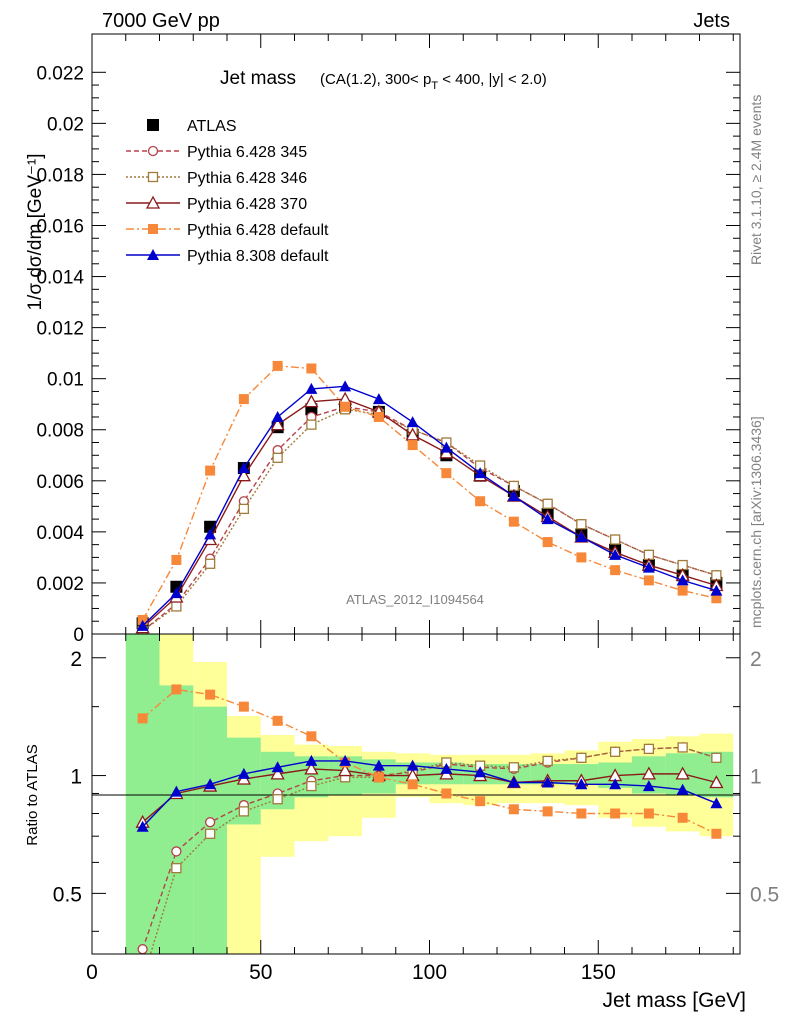 This screenshot has height=1024, width=786. Describe the element at coordinates (60, 431) in the screenshot. I see `main-ytick-label: 0.008` at that location.